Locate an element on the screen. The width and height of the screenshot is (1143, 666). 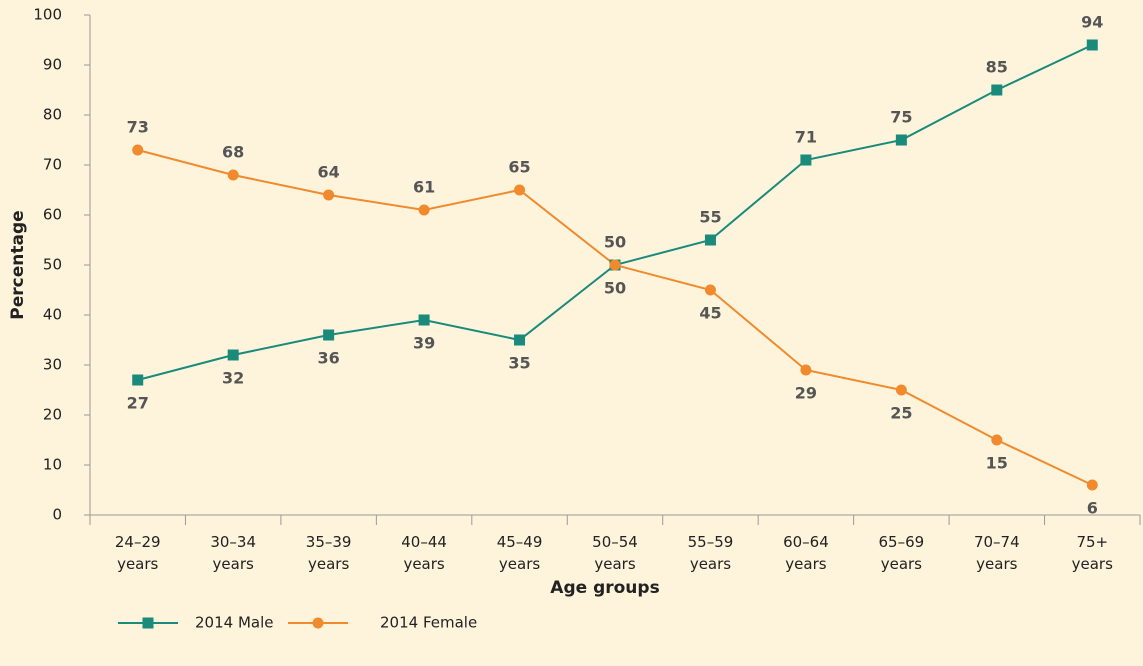
legend-label: 2014 Male is located at coordinates (234, 623).